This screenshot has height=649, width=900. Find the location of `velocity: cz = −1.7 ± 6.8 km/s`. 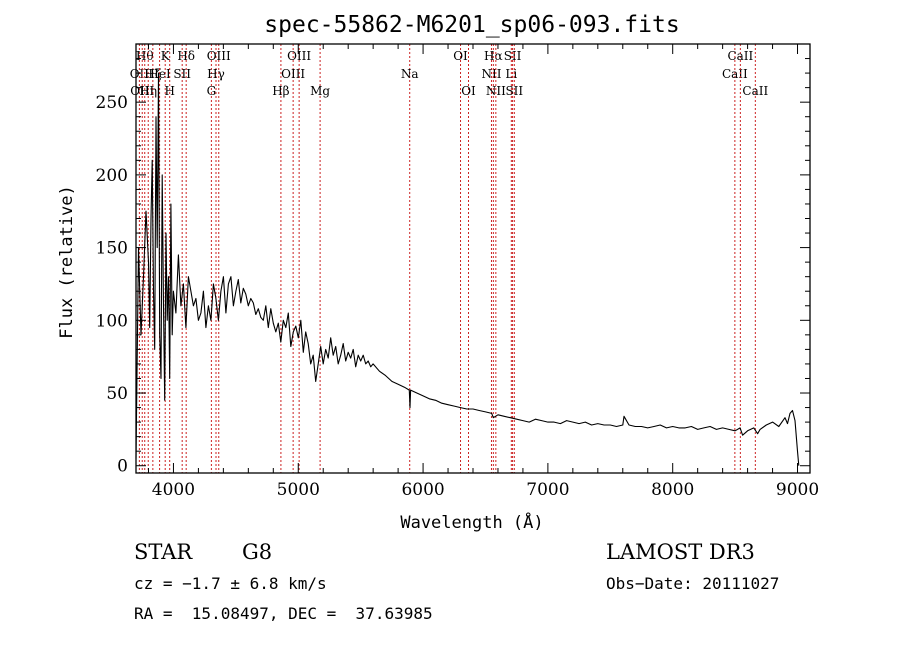

velocity: cz = −1.7 ± 6.8 km/s is located at coordinates (230, 583).